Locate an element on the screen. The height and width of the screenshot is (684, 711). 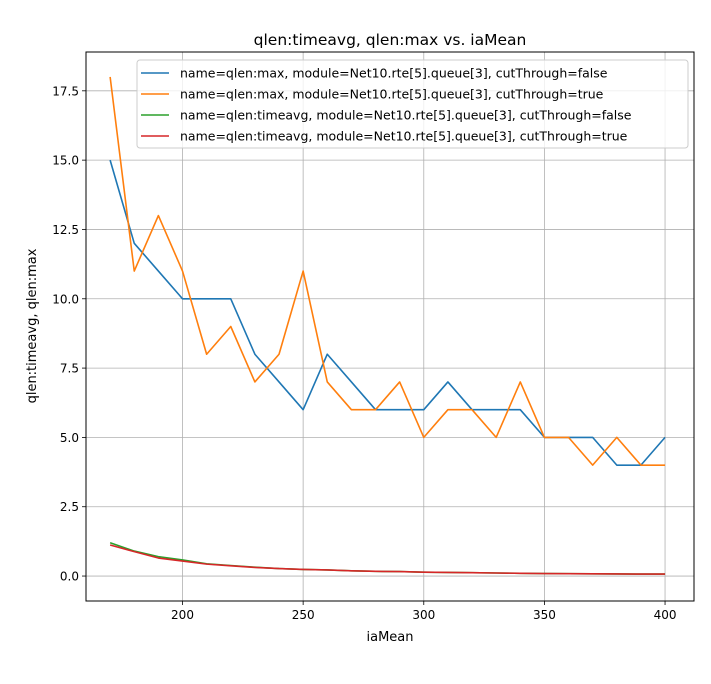
x-axis-label: iaMean is located at coordinates (390, 637).